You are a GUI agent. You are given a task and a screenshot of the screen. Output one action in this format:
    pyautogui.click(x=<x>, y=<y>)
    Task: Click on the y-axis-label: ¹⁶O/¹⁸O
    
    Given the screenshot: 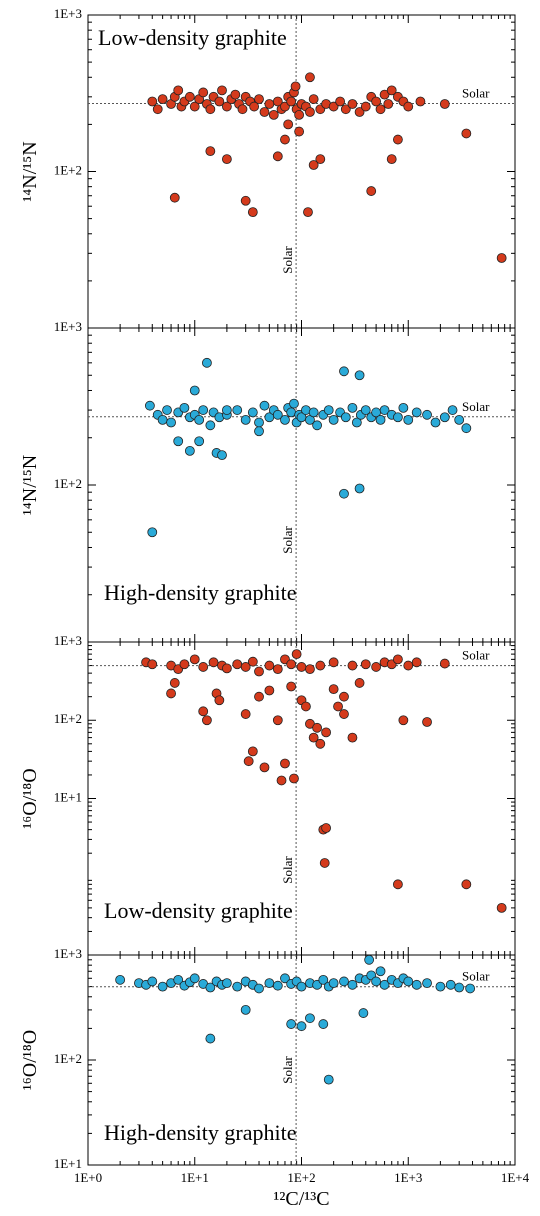 What is the action you would take?
    pyautogui.click(x=30, y=798)
    